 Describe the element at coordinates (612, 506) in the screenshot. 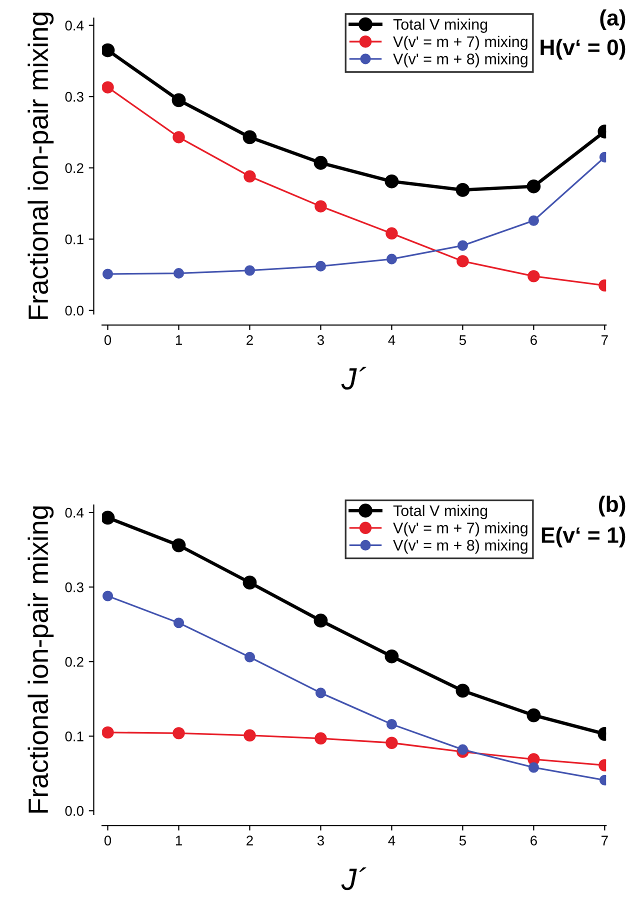

I see `annotation: (b)` at that location.